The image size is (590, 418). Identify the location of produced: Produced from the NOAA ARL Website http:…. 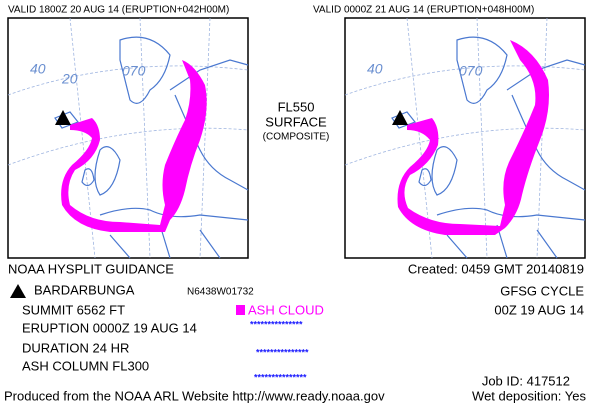
(194, 395).